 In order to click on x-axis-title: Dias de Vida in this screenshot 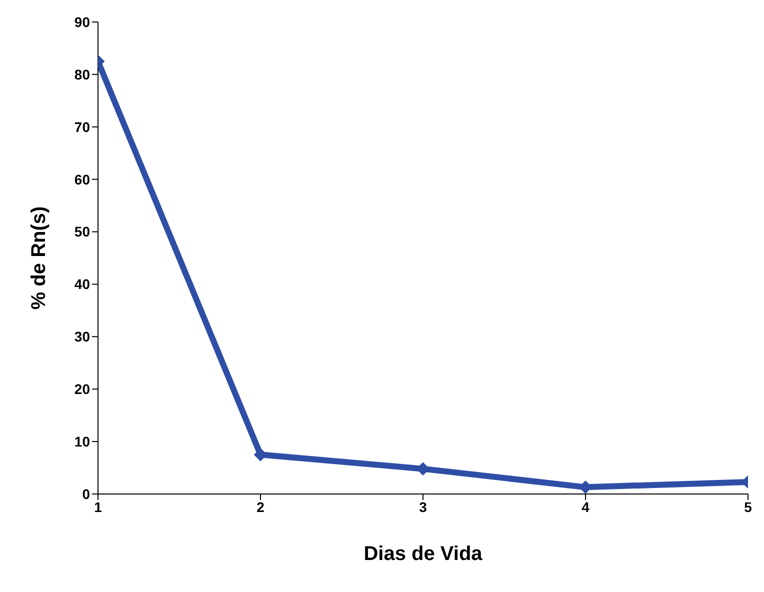, I will do `click(424, 554)`.